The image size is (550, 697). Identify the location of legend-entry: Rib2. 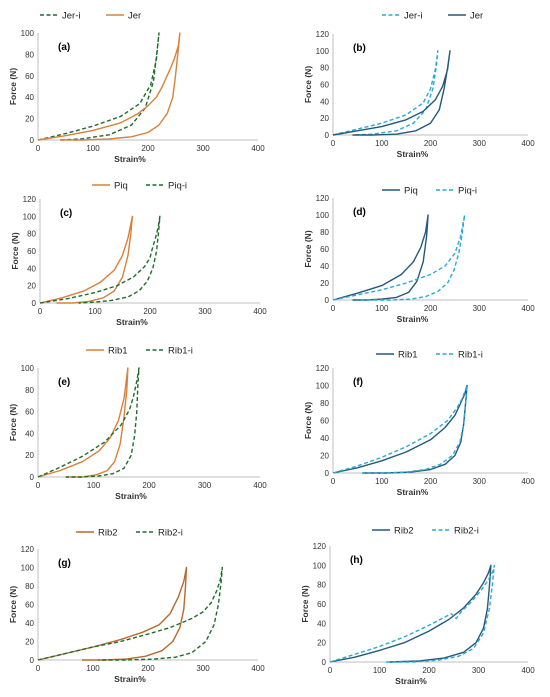
(108, 533).